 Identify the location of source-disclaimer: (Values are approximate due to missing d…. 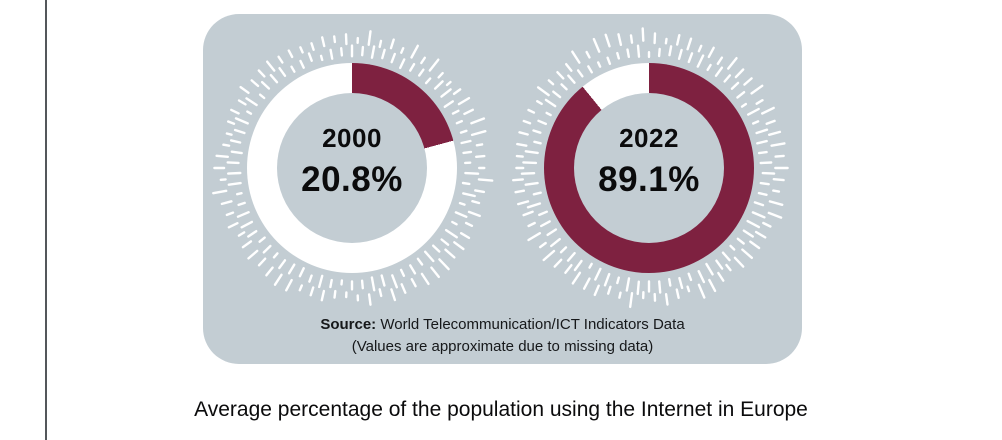
(502, 346).